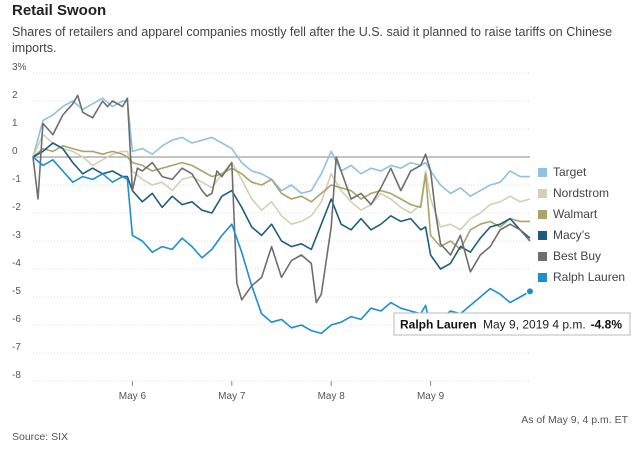  What do you see at coordinates (15, 151) in the screenshot?
I see `y-tick-label: 0` at bounding box center [15, 151].